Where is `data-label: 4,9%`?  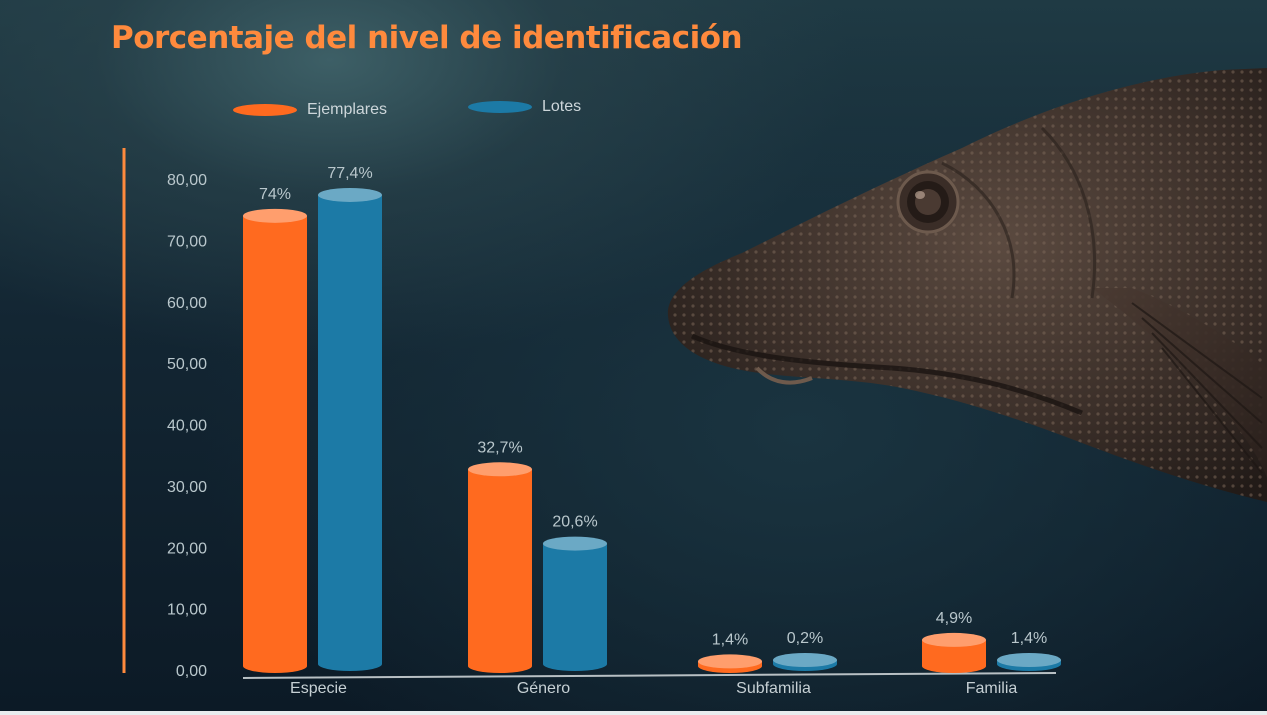 data-label: 4,9% is located at coordinates (954, 618).